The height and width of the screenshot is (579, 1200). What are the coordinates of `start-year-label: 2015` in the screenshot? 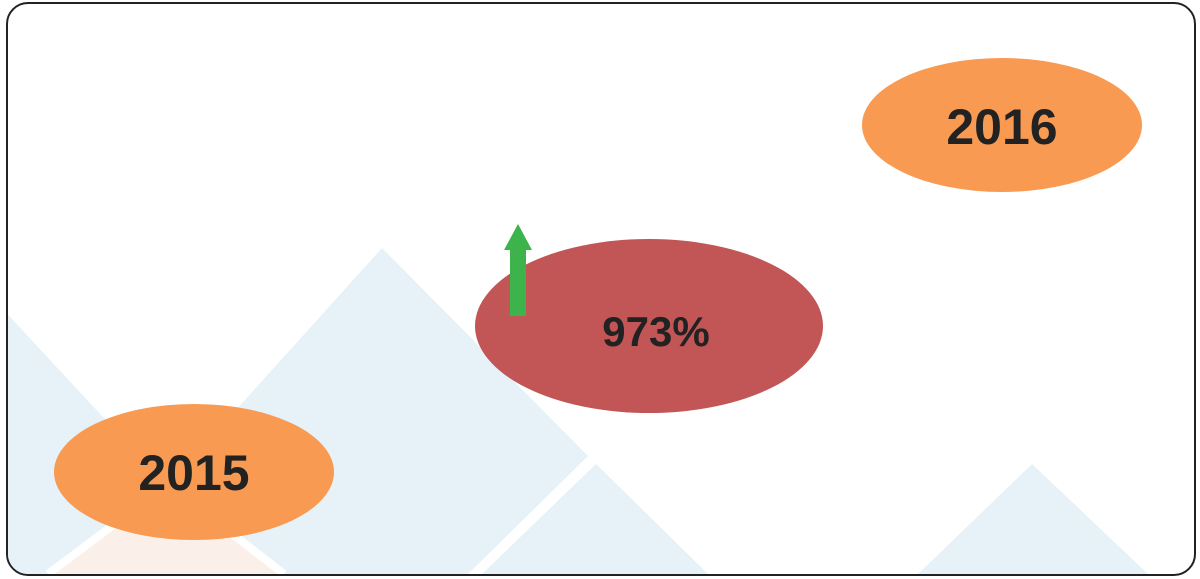 It's located at (193, 473).